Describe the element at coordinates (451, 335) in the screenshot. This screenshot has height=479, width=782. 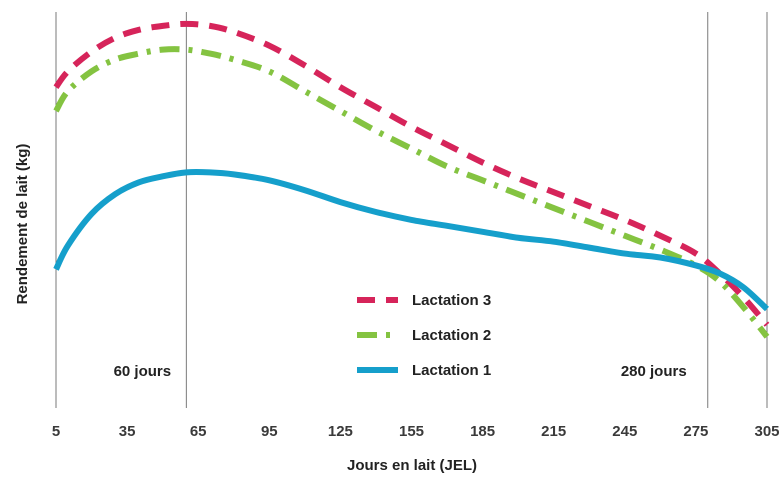
I see `legend-label-lactation-2: Lactation 2` at that location.